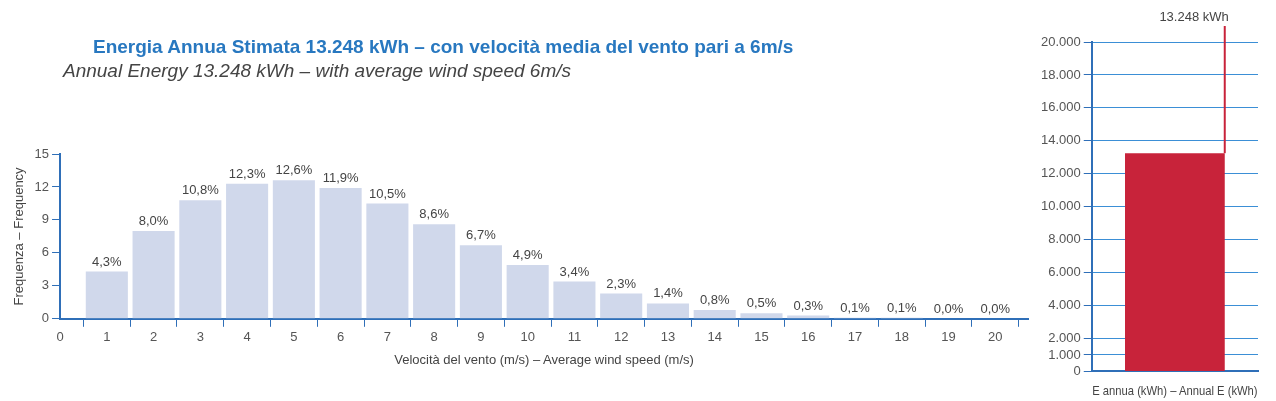 The image size is (1276, 401). What do you see at coordinates (153, 220) in the screenshot?
I see `data-label: 8,0%` at bounding box center [153, 220].